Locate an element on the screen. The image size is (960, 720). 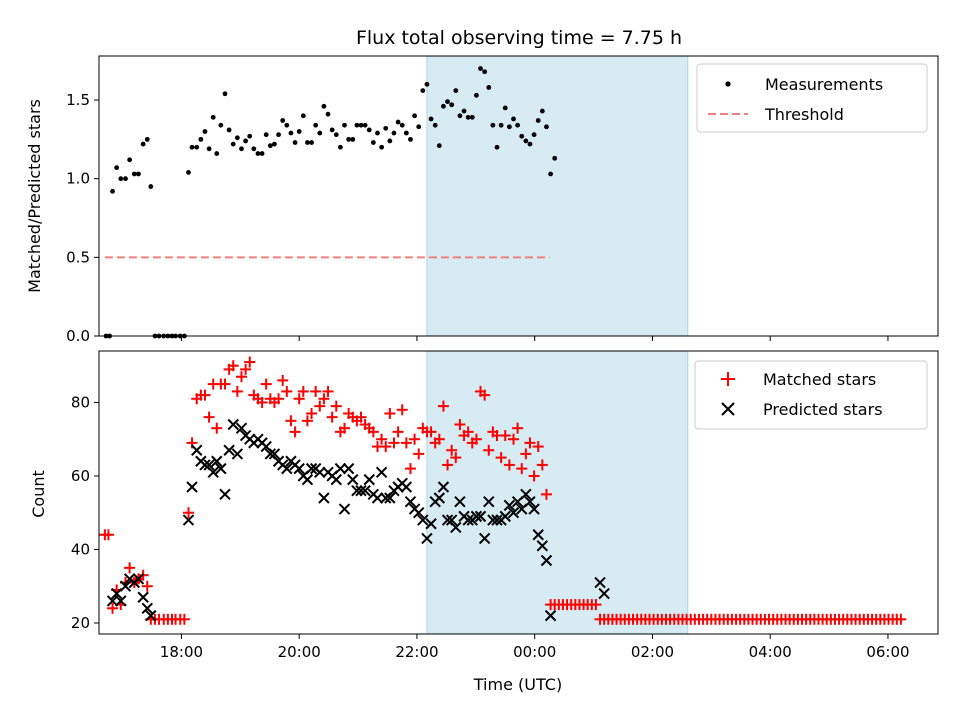
bottom-x-tick-label: 00:00 is located at coordinates (534, 652).